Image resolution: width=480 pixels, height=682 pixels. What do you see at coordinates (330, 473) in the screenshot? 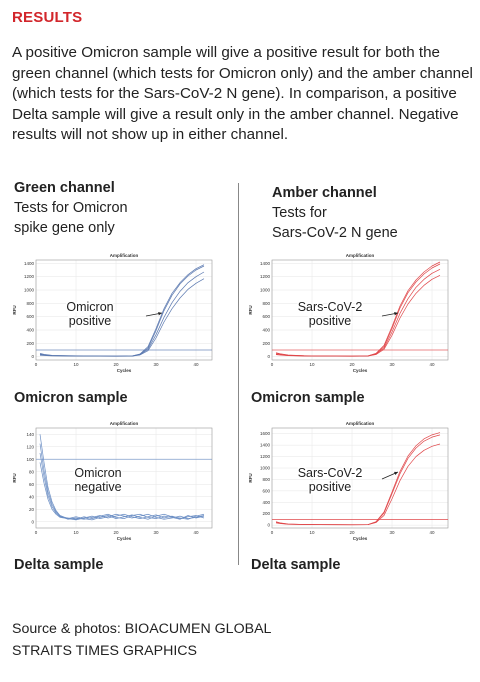
I see `annotation-label: Sars-CoV-2` at bounding box center [330, 473].